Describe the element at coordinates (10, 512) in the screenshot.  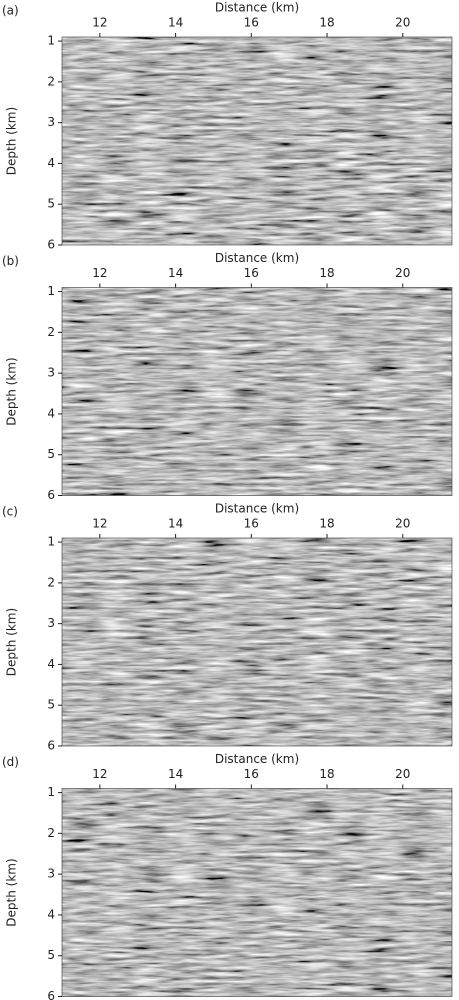
I see `panel-label: (c)` at that location.